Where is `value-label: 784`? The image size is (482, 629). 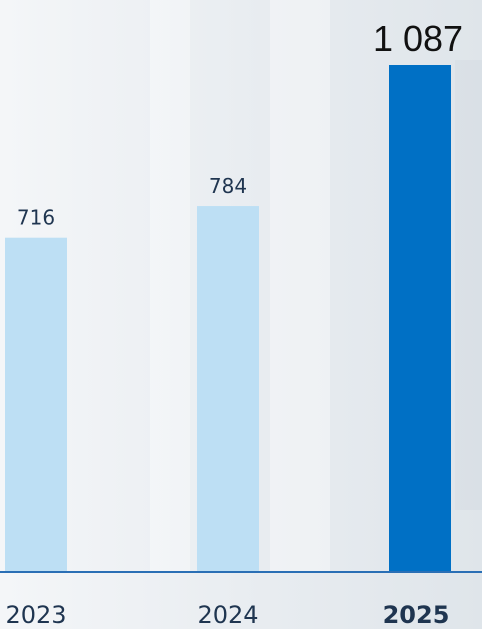 value-label: 784 is located at coordinates (228, 186).